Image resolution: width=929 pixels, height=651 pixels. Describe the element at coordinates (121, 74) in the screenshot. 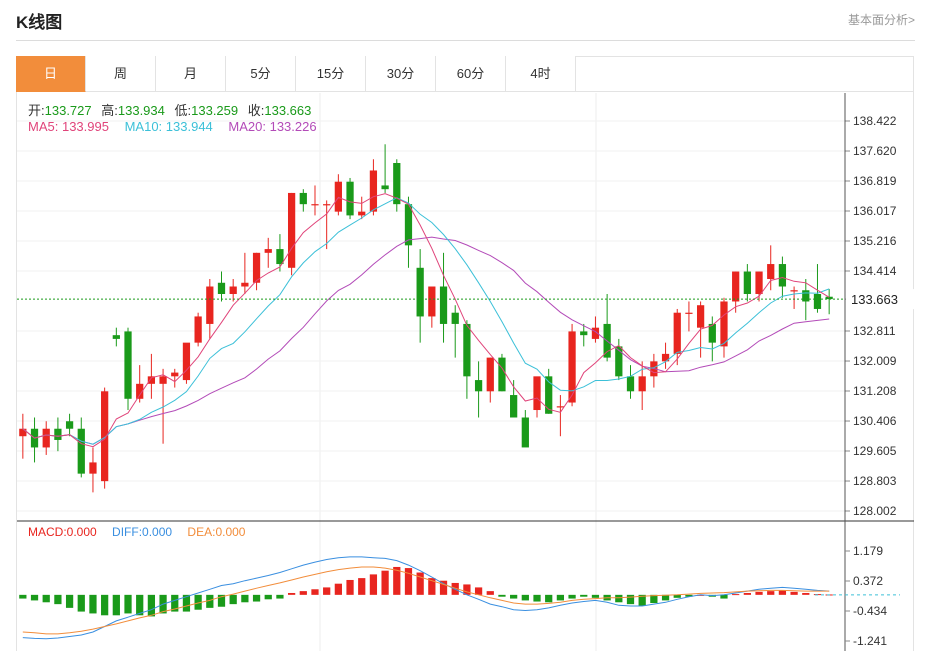

I see `tab-week: 周` at that location.